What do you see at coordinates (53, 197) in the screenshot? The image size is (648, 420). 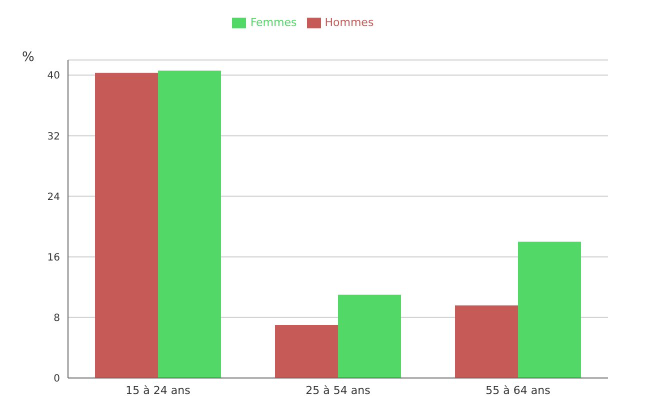 I see `y-tick-label: 24` at bounding box center [53, 197].